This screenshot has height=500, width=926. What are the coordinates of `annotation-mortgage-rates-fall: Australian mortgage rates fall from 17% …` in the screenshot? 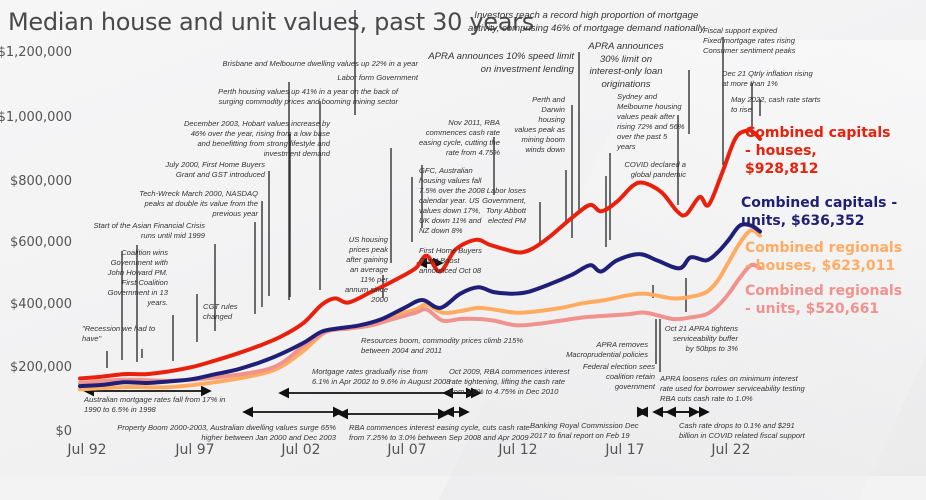 It's located at (155, 404).